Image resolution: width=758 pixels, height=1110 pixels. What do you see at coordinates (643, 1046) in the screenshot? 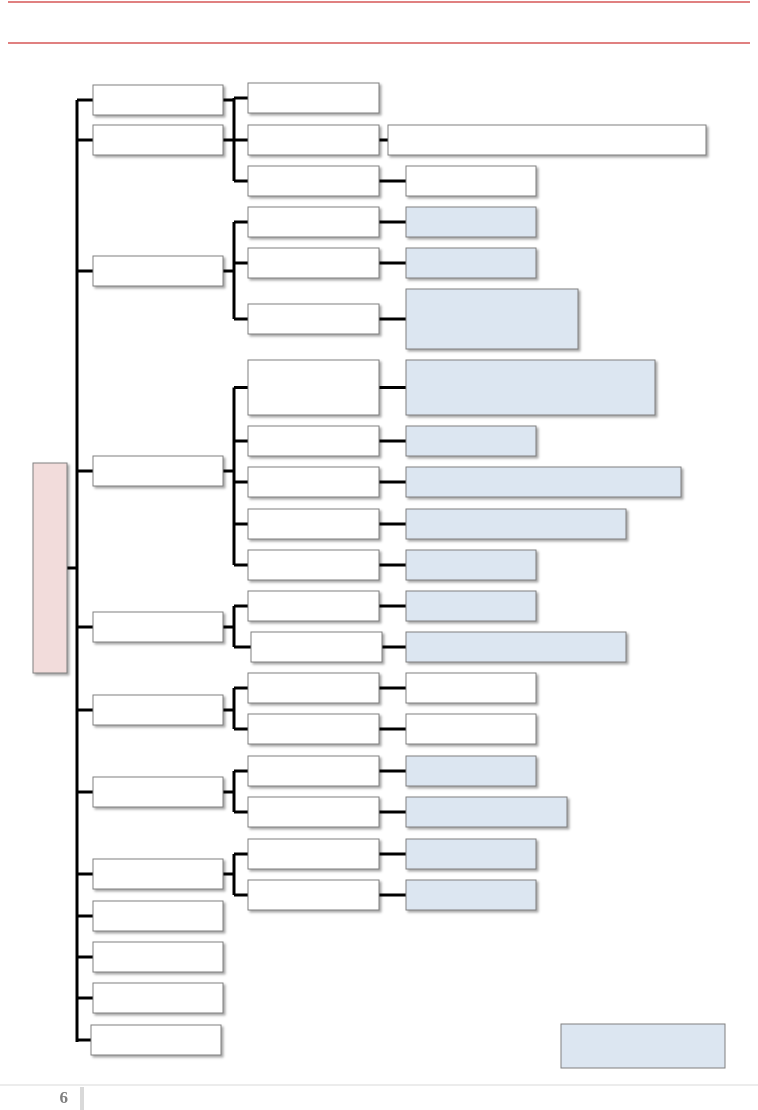
I see `legend-box` at bounding box center [643, 1046].